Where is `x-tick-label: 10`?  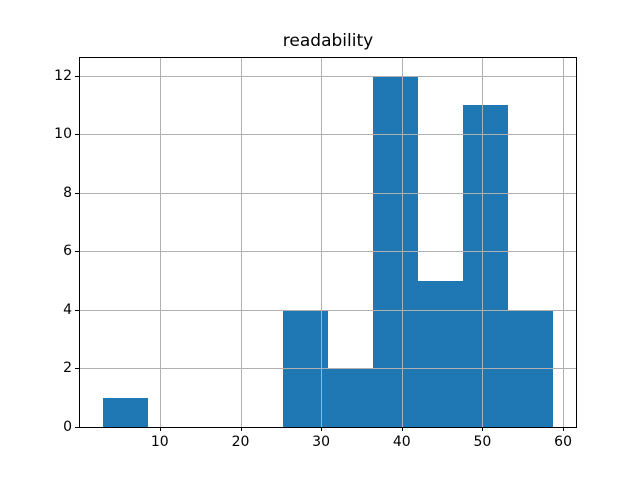
x-tick-label: 10 is located at coordinates (159, 442).